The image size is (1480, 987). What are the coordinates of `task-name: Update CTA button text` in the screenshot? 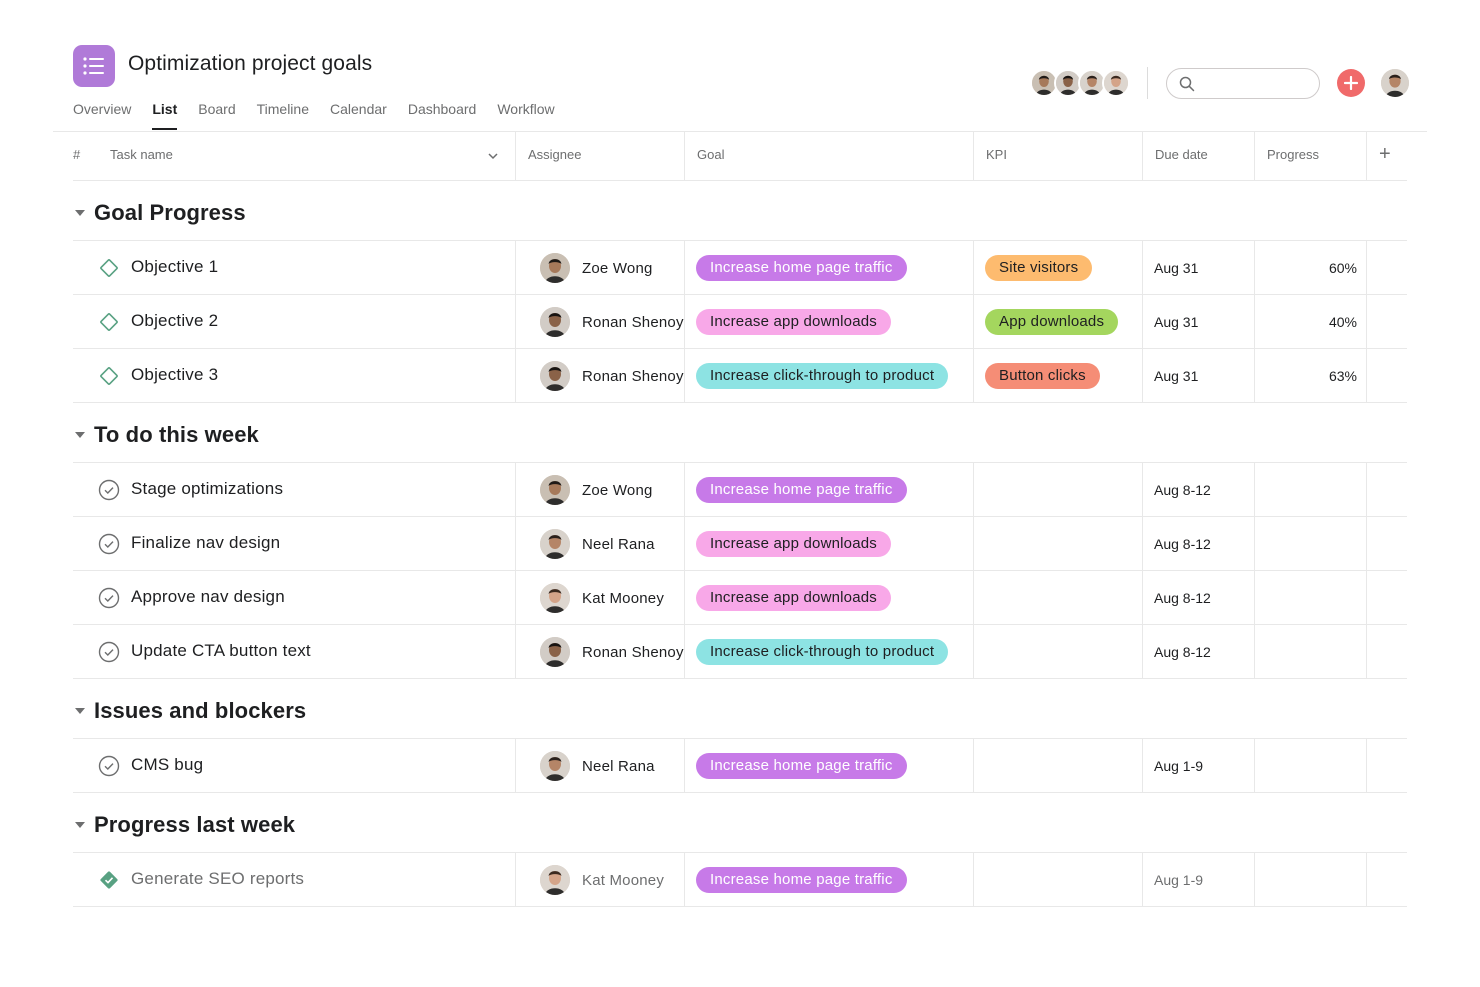 It's located at (221, 650).